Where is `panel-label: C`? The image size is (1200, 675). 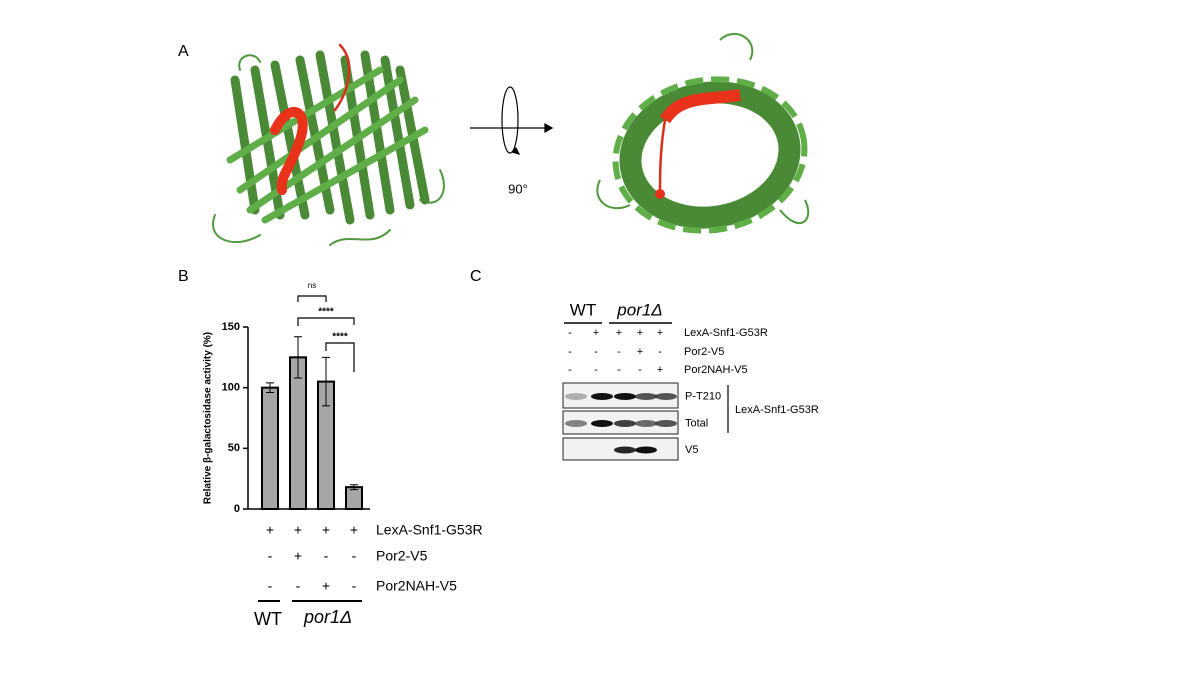
panel-label: C is located at coordinates (476, 276).